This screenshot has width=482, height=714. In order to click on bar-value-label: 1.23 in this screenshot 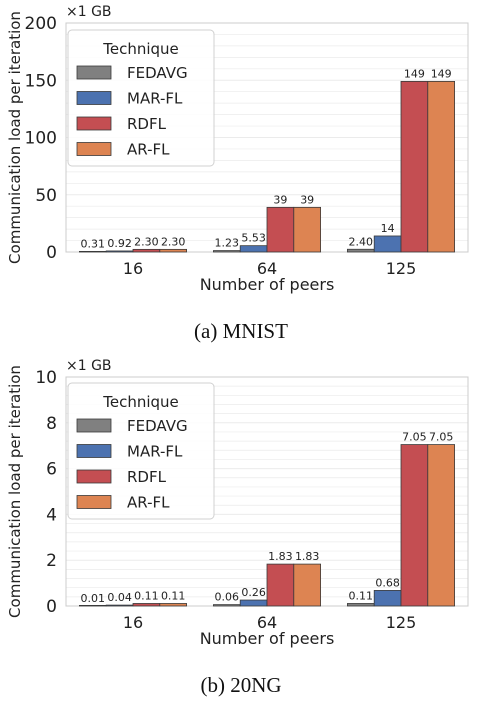, I will do `click(227, 243)`.